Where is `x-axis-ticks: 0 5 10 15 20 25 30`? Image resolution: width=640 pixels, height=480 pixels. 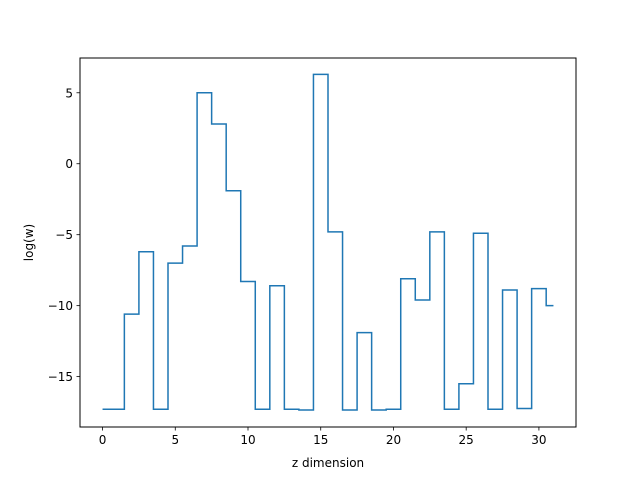 x-axis-ticks: 0 5 10 15 20 25 30 is located at coordinates (323, 437).